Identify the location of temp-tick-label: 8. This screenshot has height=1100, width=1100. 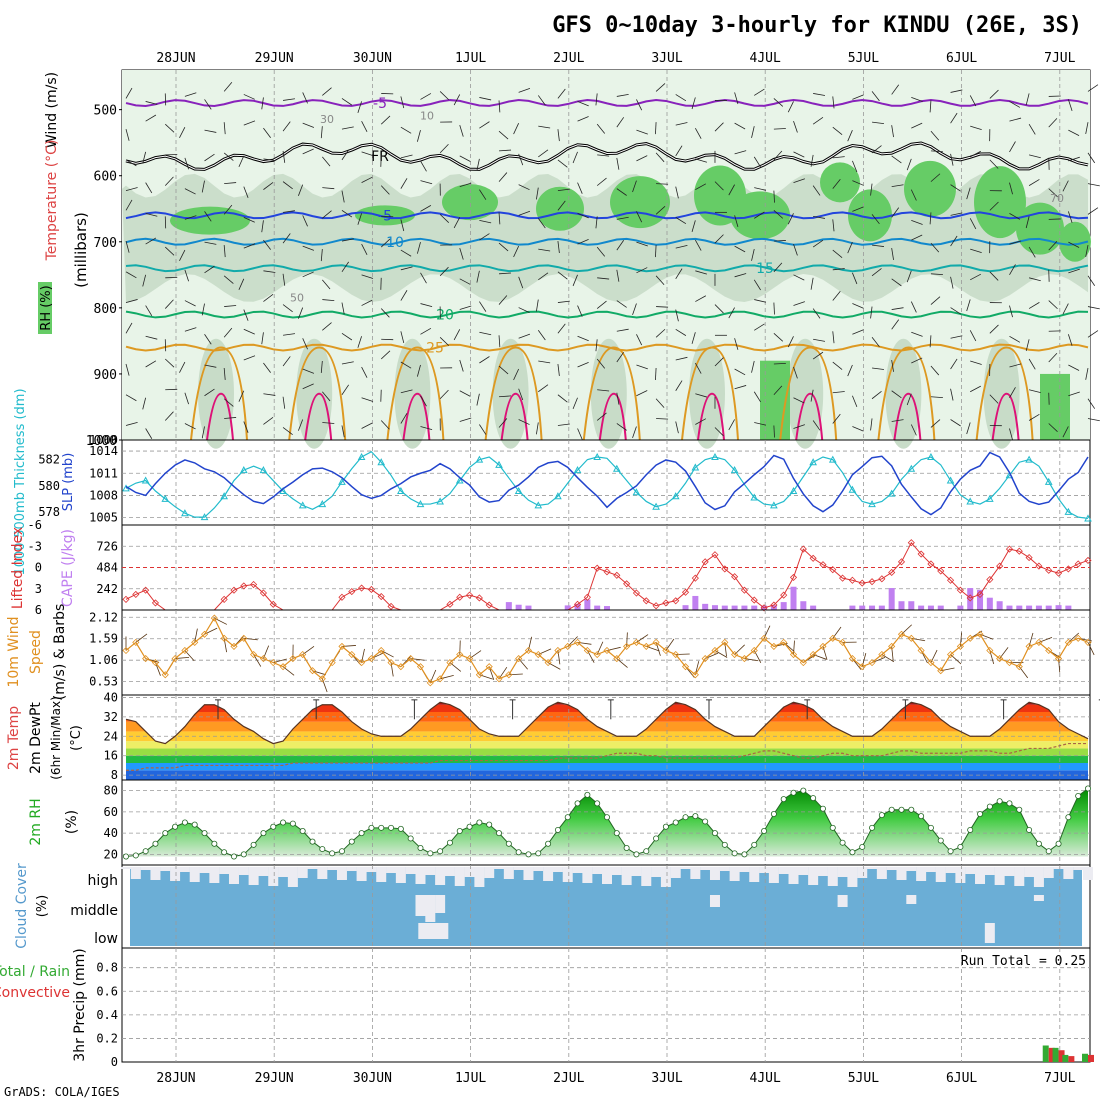
(114, 775).